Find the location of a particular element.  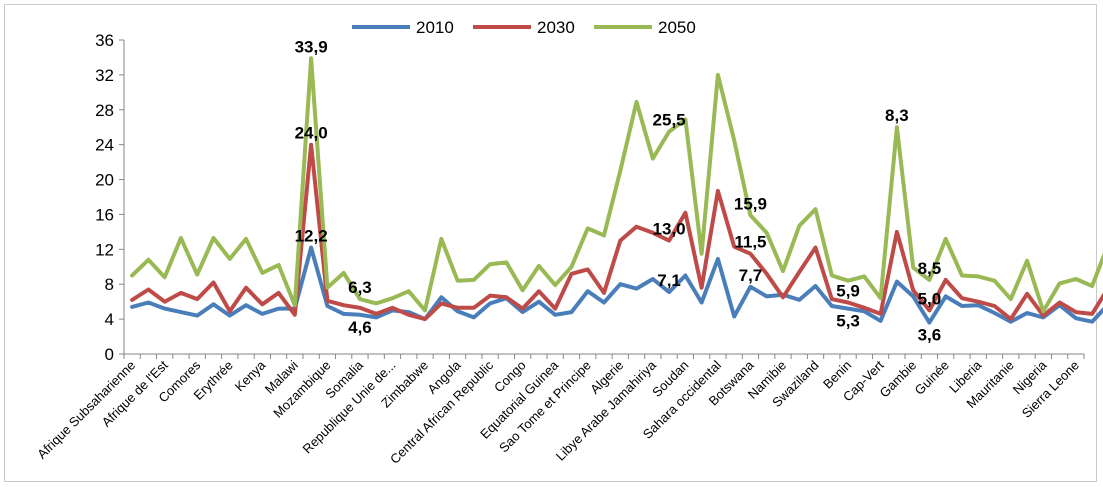

data-label: 3,6 is located at coordinates (930, 335).